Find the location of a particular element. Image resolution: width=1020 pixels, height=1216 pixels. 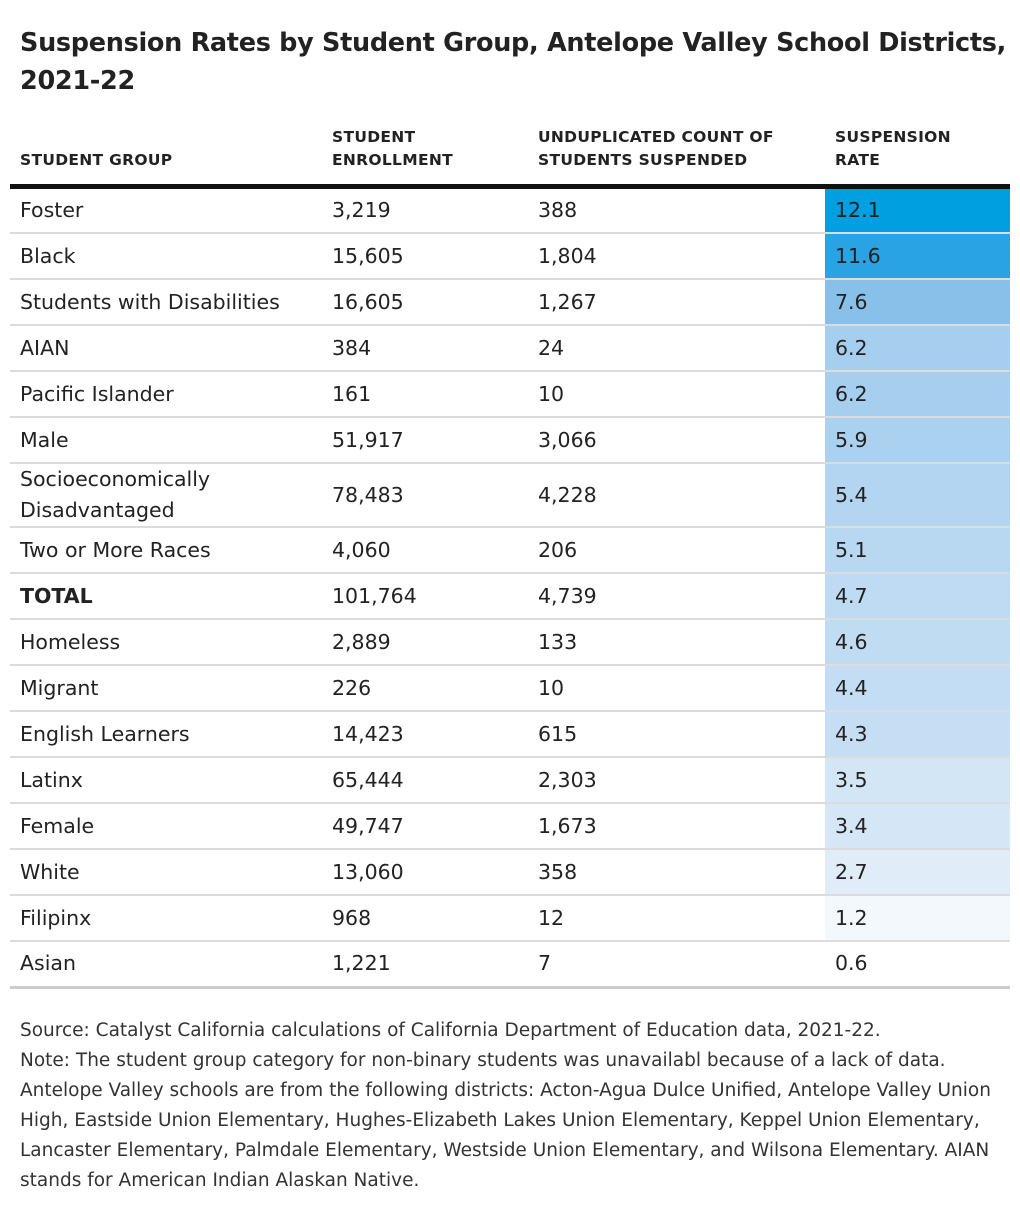

cell-enrollment: 1,221 is located at coordinates (425, 965).